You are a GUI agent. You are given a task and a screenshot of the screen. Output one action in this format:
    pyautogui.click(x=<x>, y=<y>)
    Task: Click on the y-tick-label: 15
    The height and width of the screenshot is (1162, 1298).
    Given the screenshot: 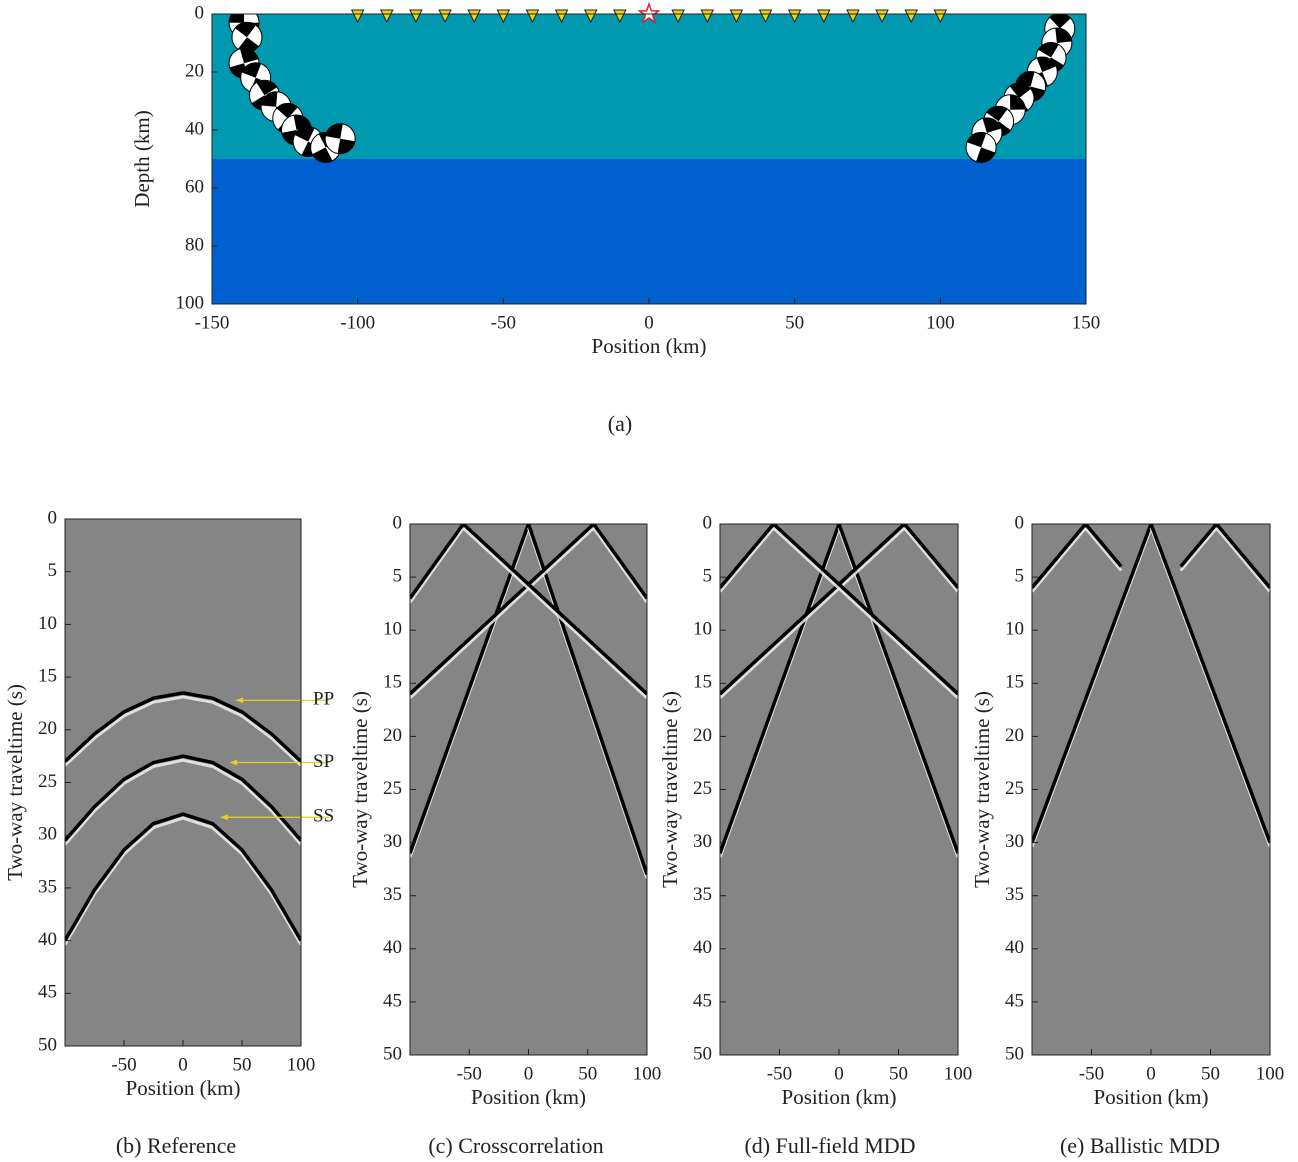 What is the action you would take?
    pyautogui.click(x=1014, y=682)
    